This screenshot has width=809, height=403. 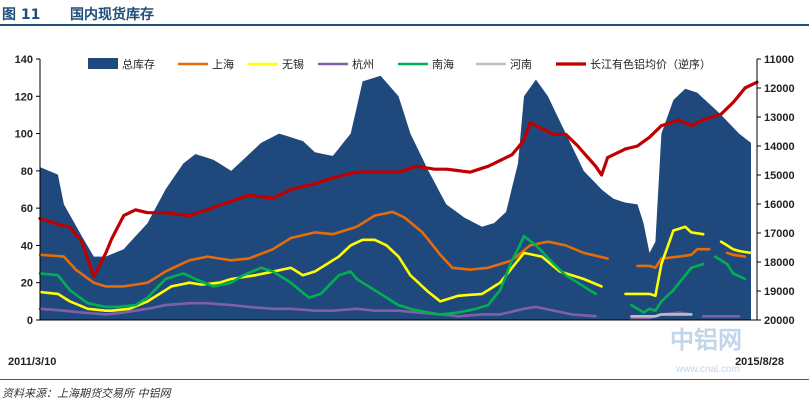 What do you see at coordinates (707, 369) in the screenshot?
I see `watermark-url: www.cnal.com` at bounding box center [707, 369].